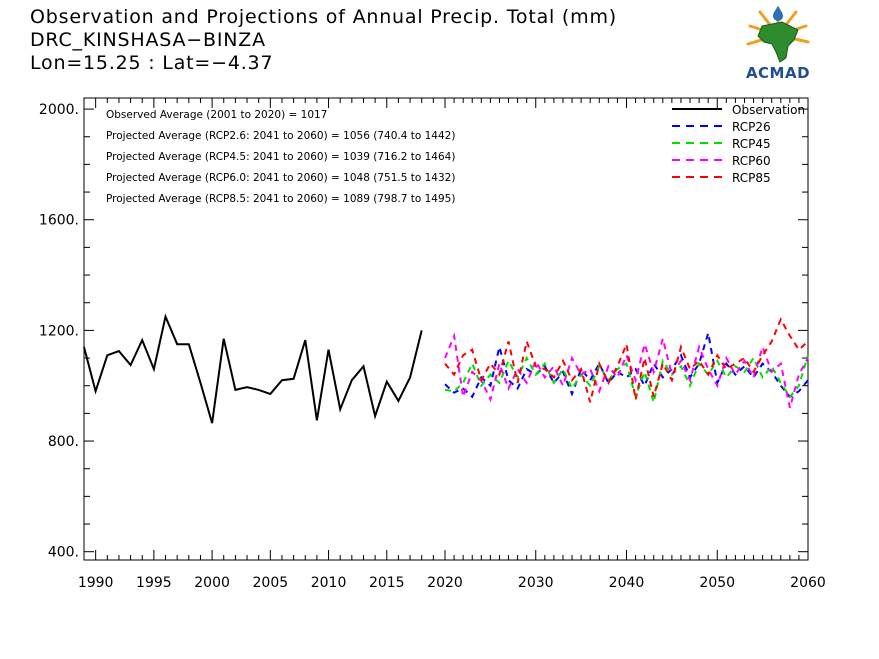  What do you see at coordinates (329, 583) in the screenshot?
I see `x-tick-label: 2010` at bounding box center [329, 583].